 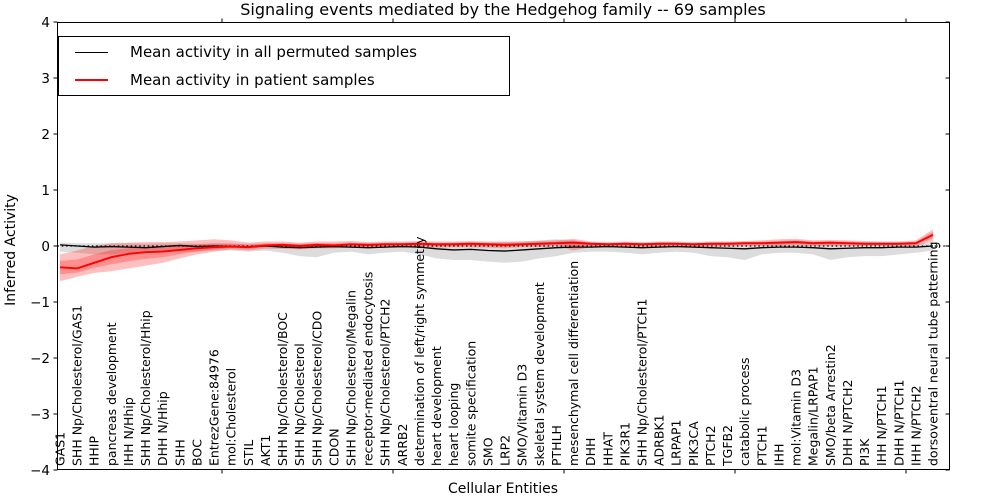 I want to click on x-tick-label: PIK3CA, so click(x=693, y=443).